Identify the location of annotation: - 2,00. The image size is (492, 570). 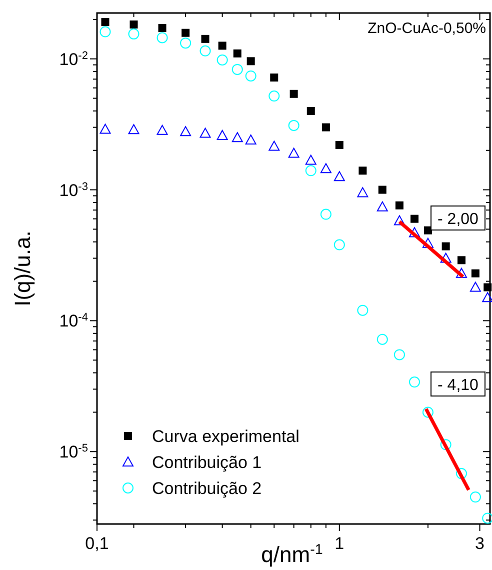
(458, 219).